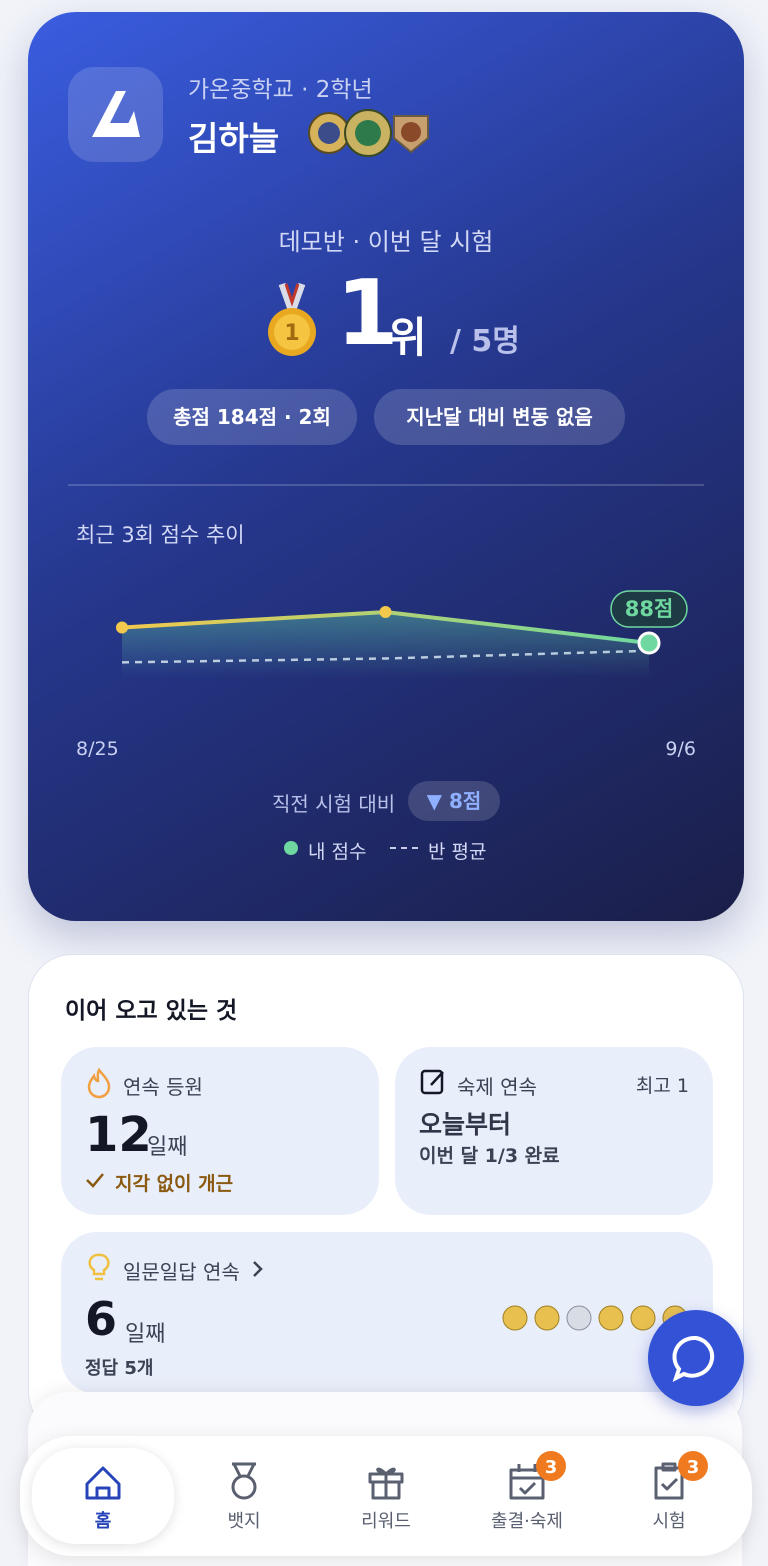  I want to click on avatar, so click(115, 114).